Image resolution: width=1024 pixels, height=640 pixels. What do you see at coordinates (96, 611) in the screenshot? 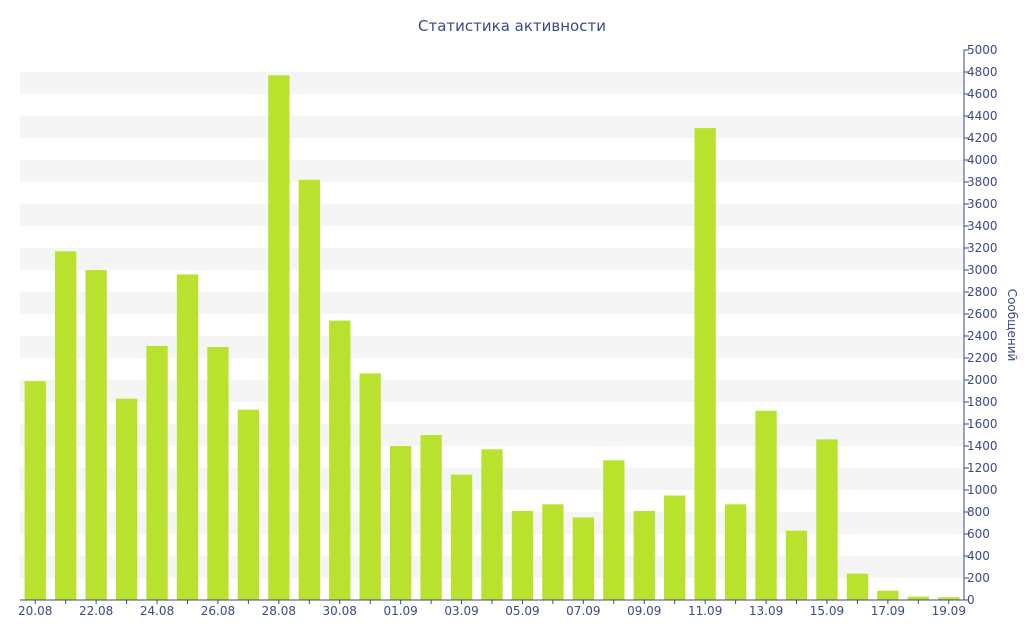
I see `x-tick-label: 22.08` at bounding box center [96, 611].